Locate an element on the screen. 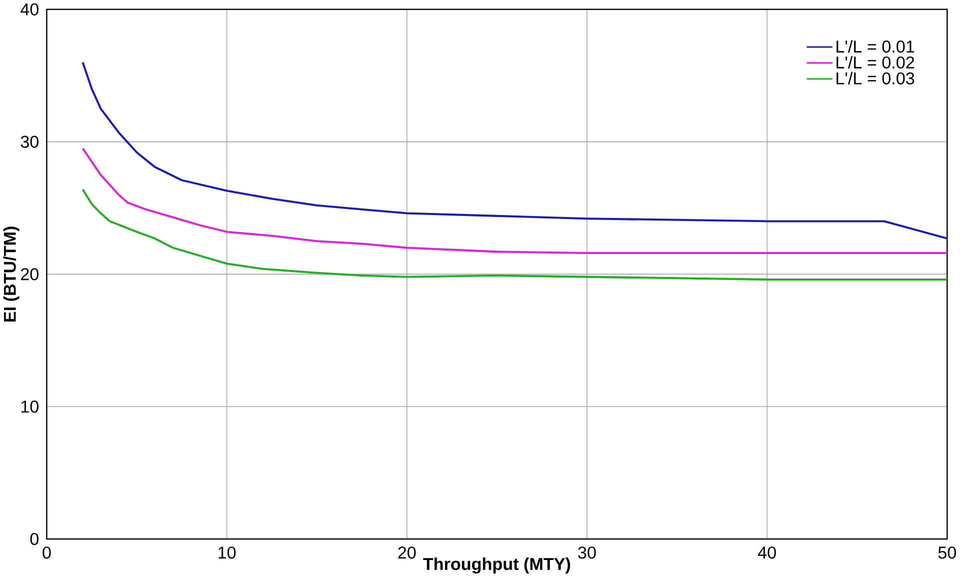 The width and height of the screenshot is (960, 577). x-tick-label: 0 is located at coordinates (46, 552).